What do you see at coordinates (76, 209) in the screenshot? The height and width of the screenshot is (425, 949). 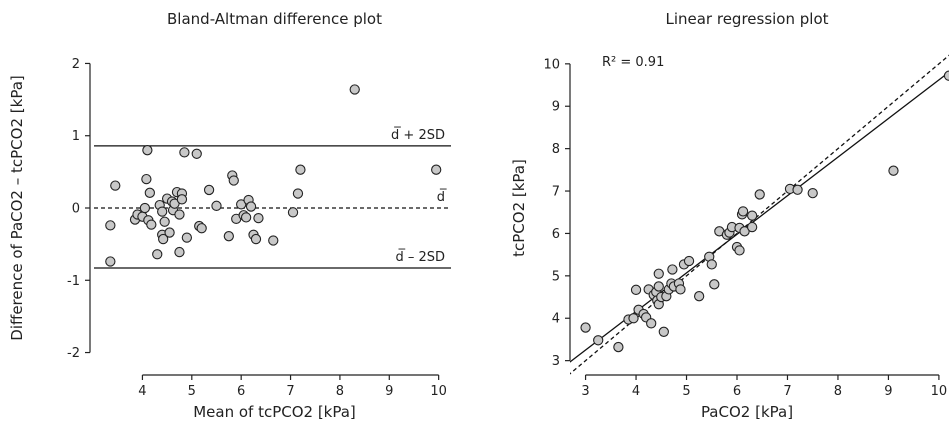 I see `bland-altman-y-tick-label: 0` at bounding box center [76, 209].